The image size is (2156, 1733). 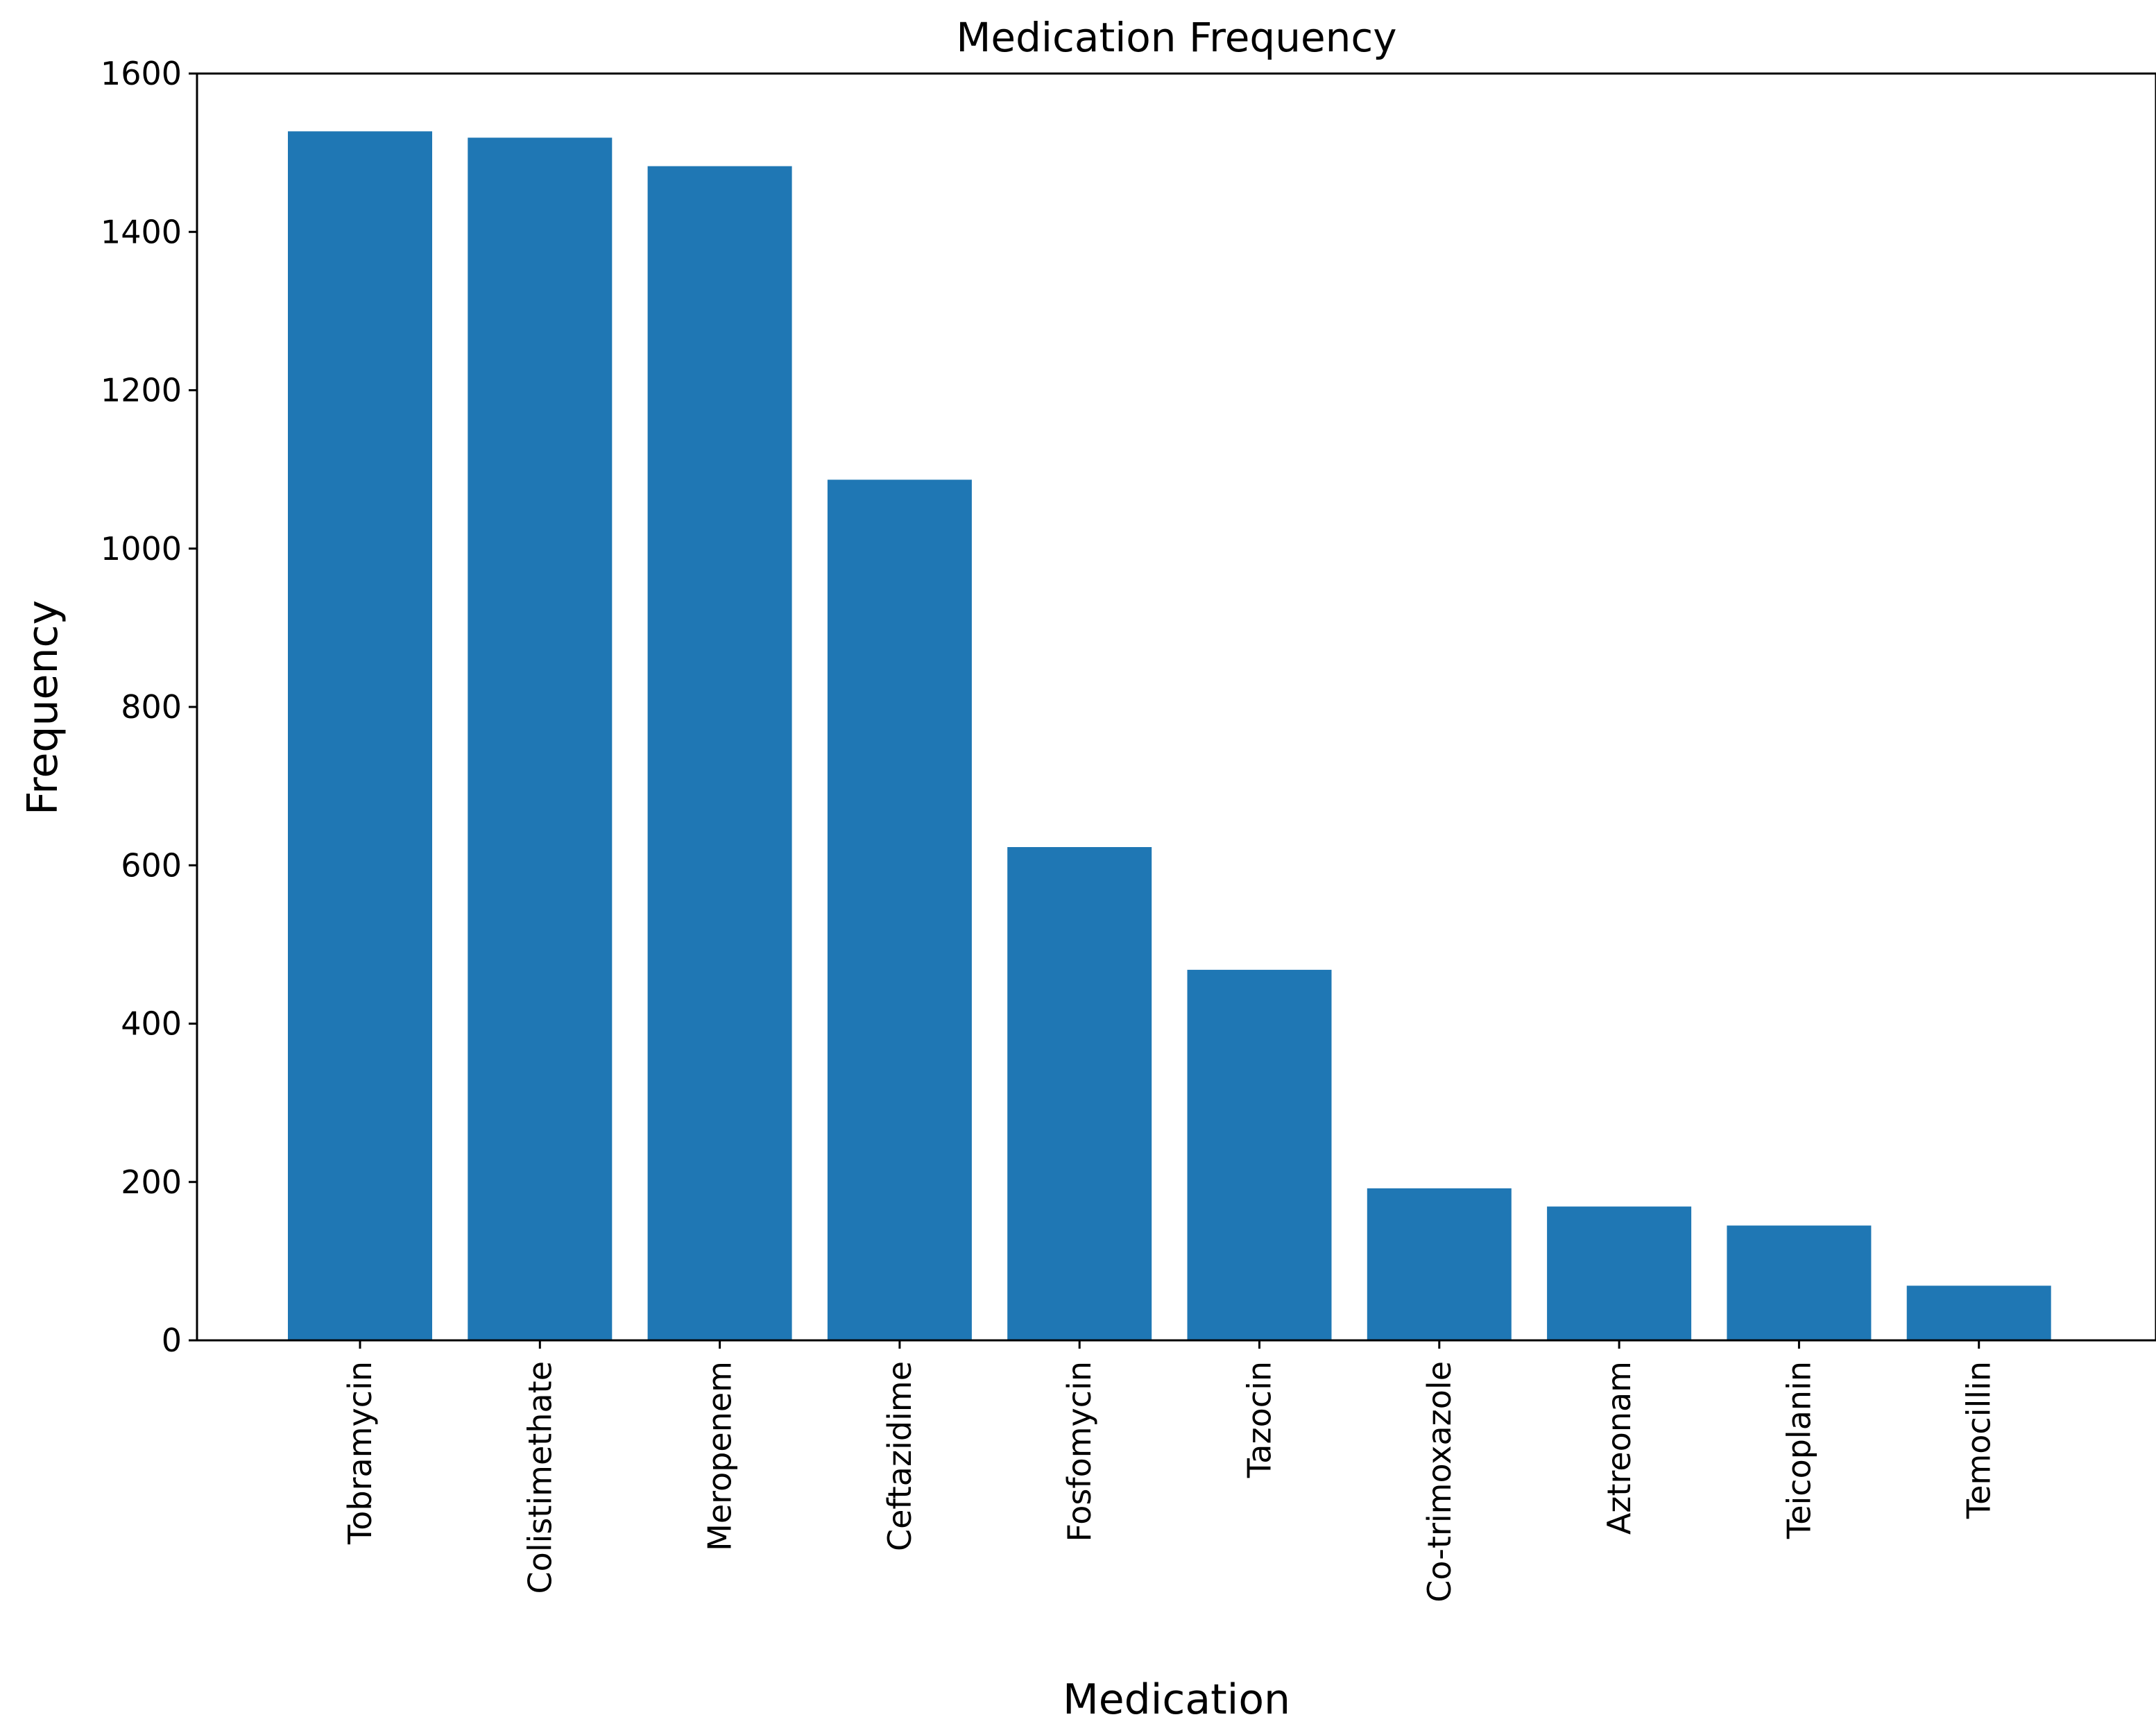 What do you see at coordinates (1079, 1451) in the screenshot?
I see `x-tick-label: Fosfomycin` at bounding box center [1079, 1451].